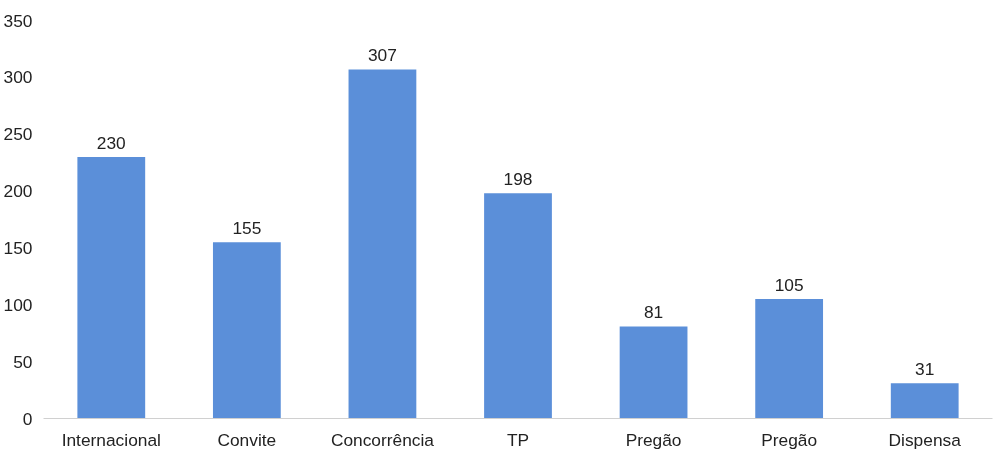  What do you see at coordinates (18, 304) in the screenshot?
I see `y-tick-label: 100` at bounding box center [18, 304].